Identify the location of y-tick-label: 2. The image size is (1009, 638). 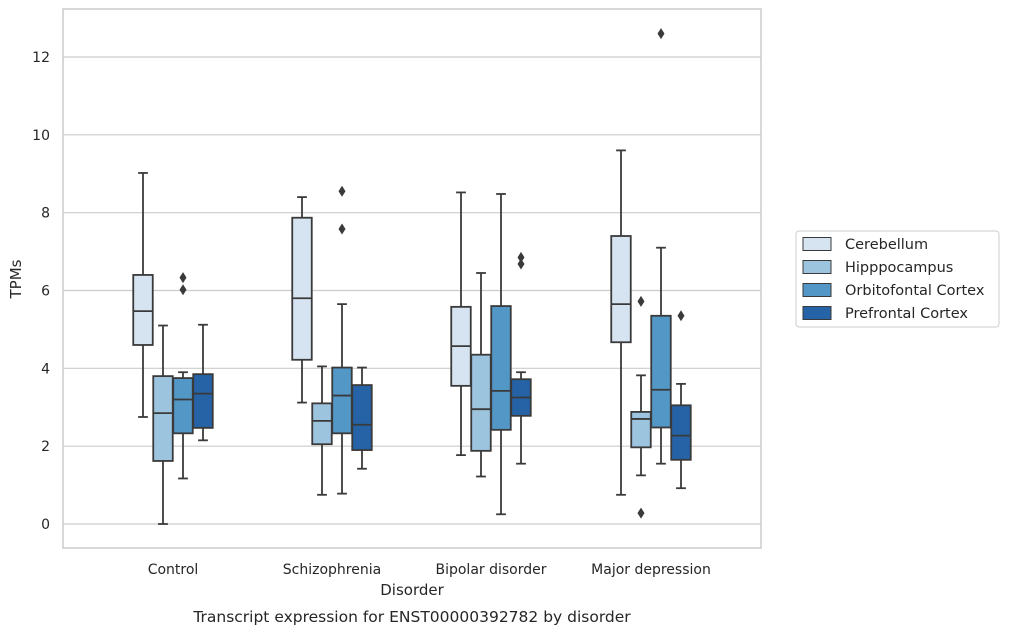
(45, 447).